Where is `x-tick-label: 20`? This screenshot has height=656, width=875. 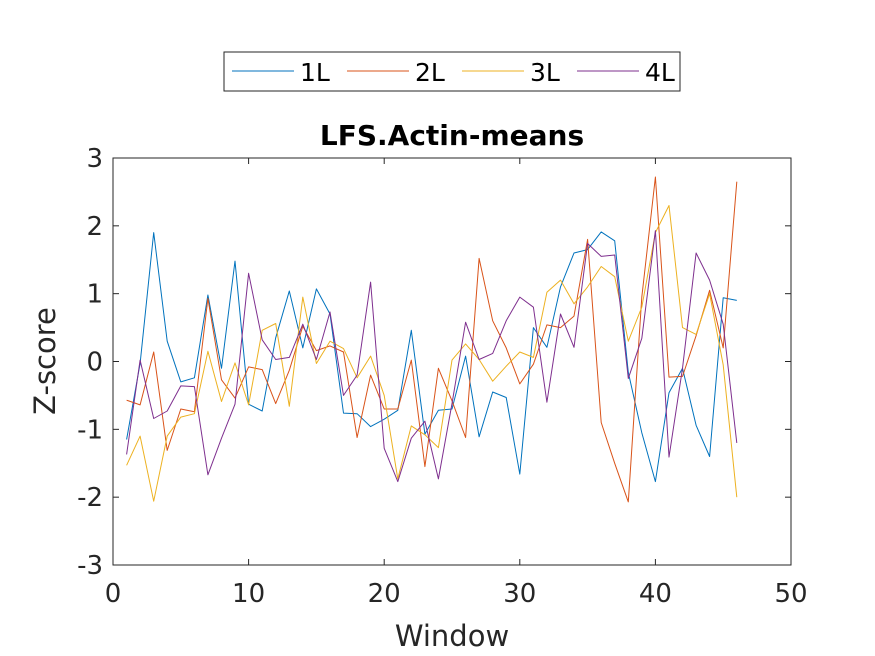 x-tick-label: 20 is located at coordinates (384, 594).